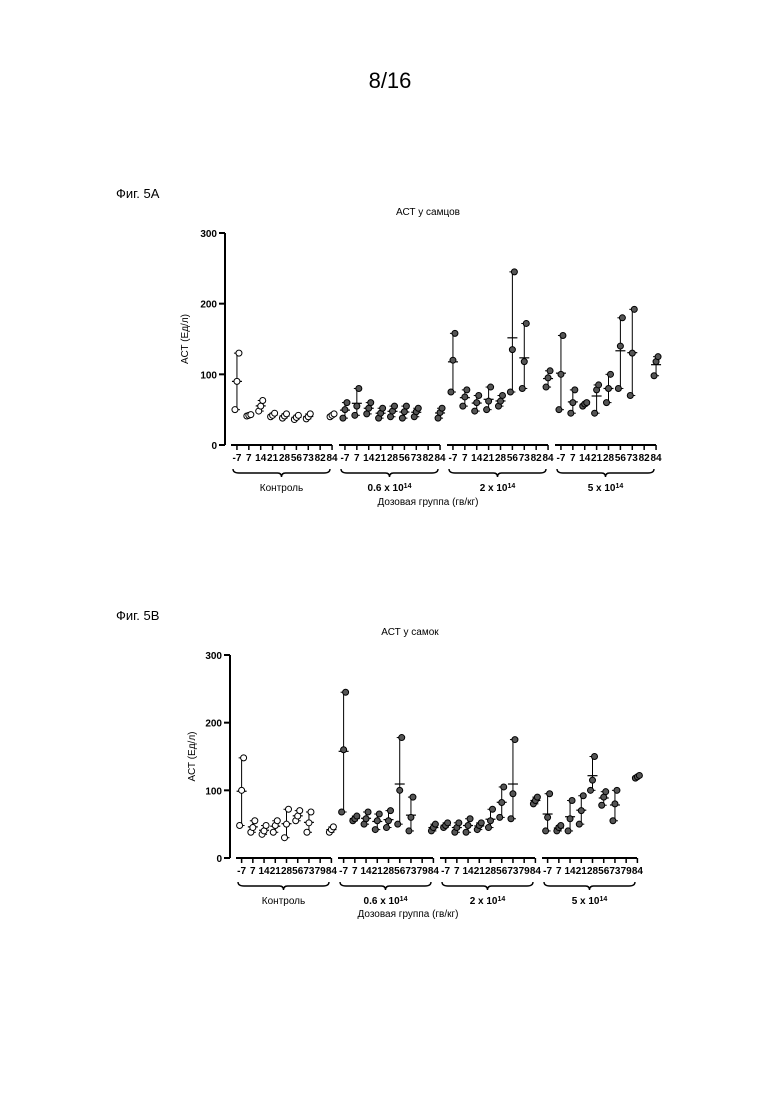 The image size is (780, 1103). Describe the element at coordinates (357, 458) in the screenshot. I see `x-tick-label: 7` at that location.